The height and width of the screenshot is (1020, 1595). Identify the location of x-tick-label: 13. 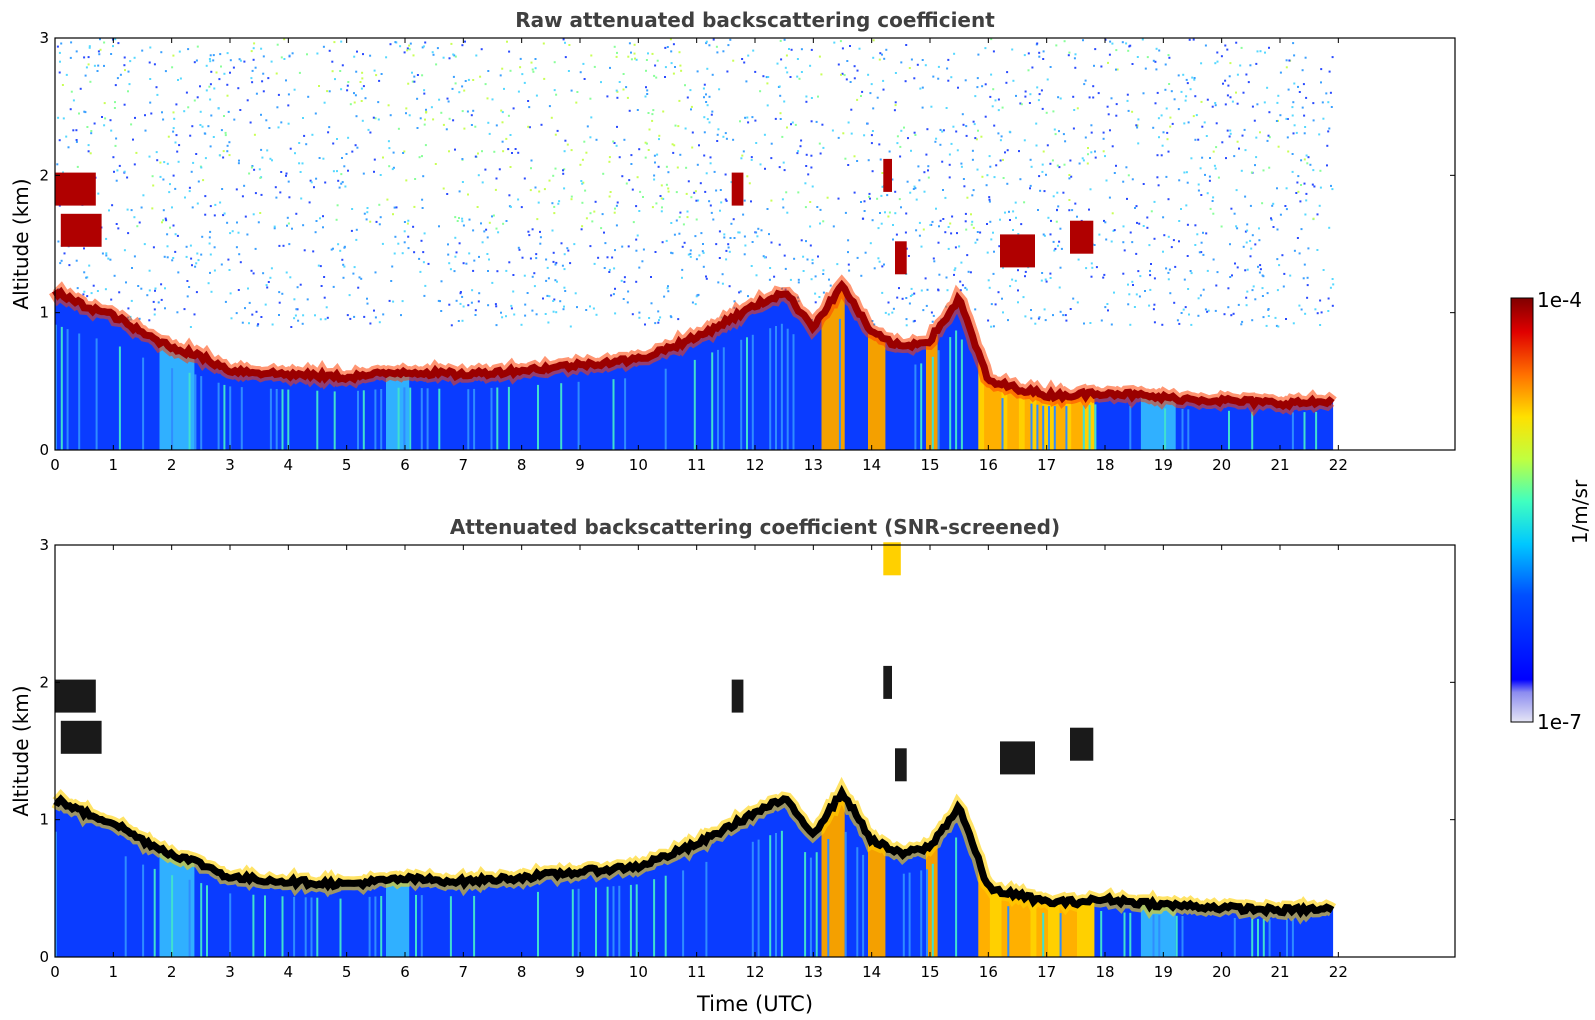
(813, 465).